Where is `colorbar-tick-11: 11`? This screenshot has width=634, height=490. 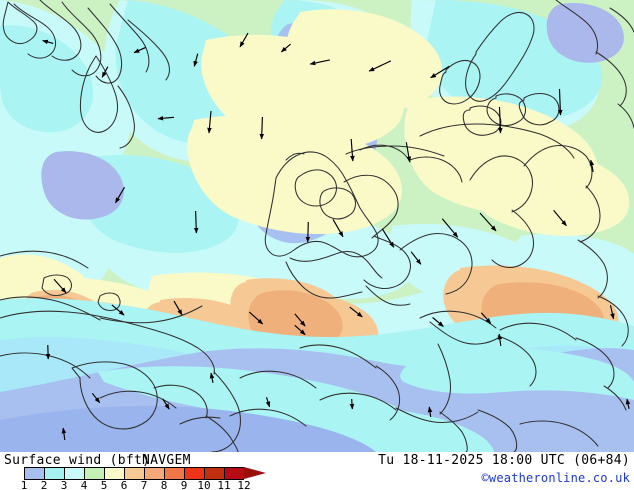
colorbar-tick-11: 11 is located at coordinates (224, 484).